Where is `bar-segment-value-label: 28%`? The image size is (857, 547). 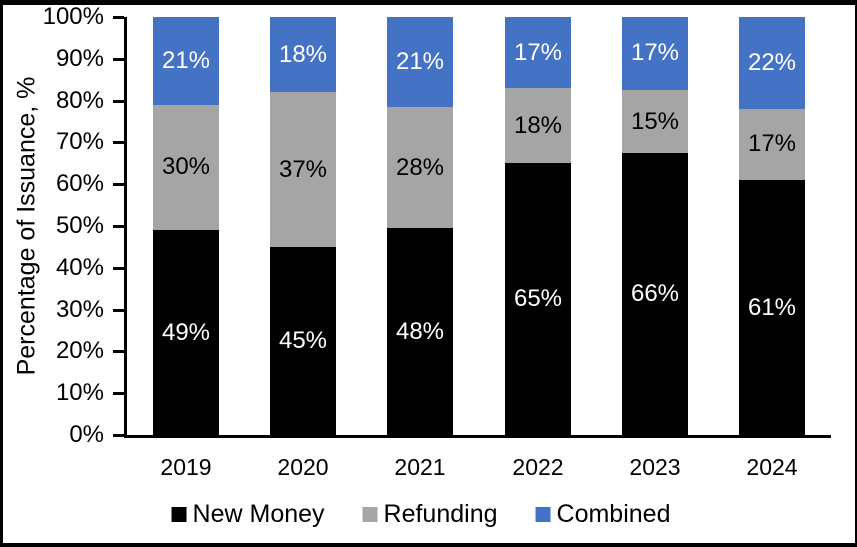 bar-segment-value-label: 28% is located at coordinates (420, 167).